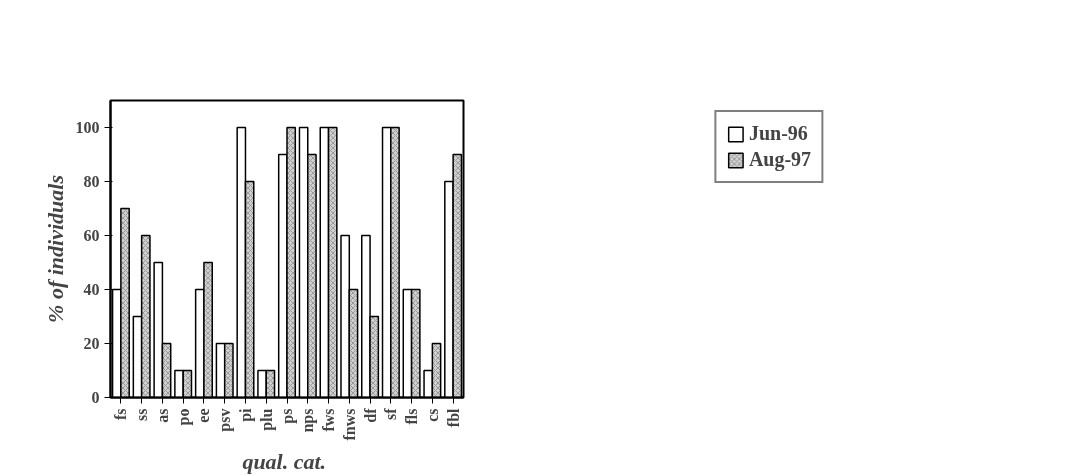  Describe the element at coordinates (453, 417) in the screenshot. I see `x-tick-label: fbl` at that location.